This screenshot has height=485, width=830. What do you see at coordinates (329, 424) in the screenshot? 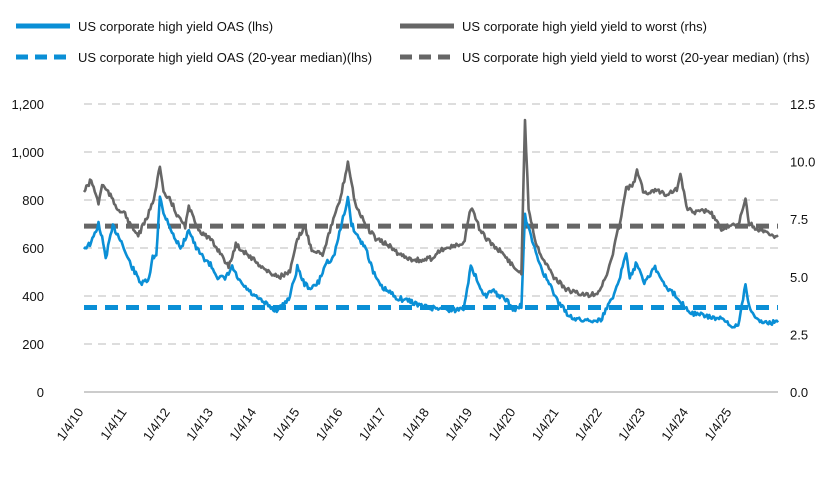
I see `x-tick-label: 1/4/16` at bounding box center [329, 424].